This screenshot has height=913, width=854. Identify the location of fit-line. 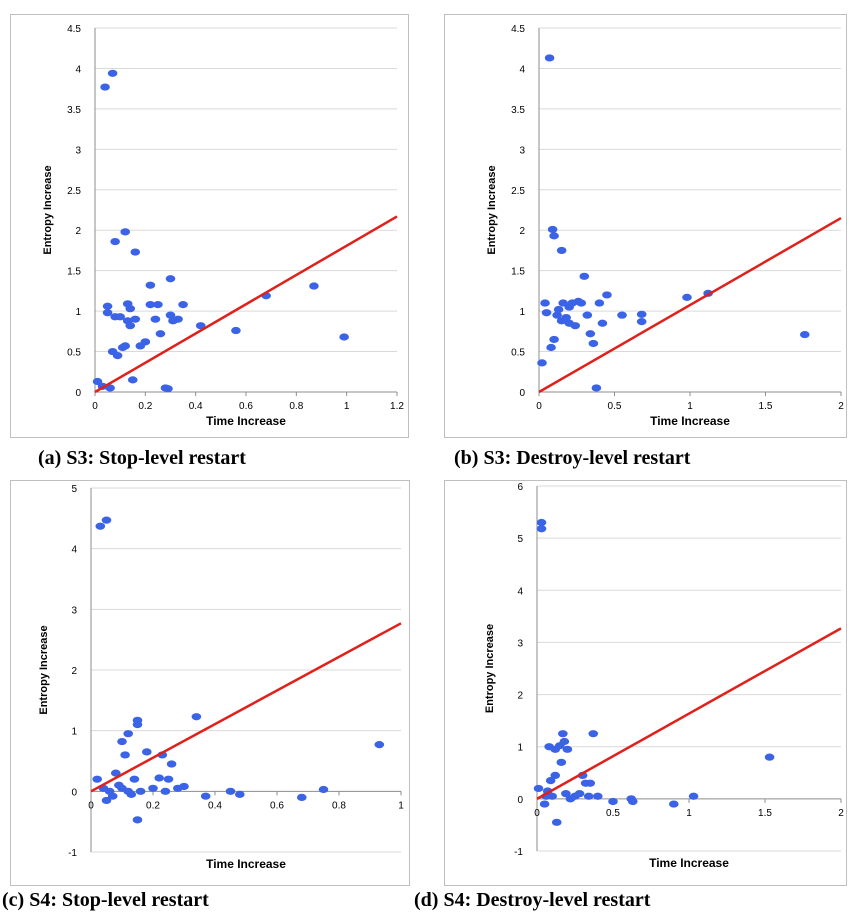
(246, 304).